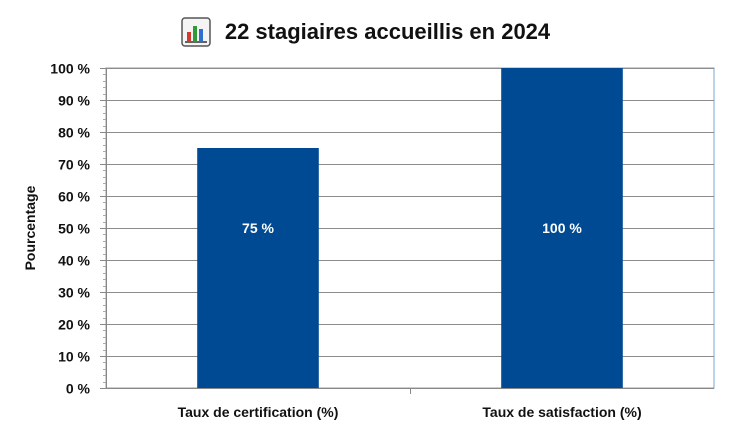 The height and width of the screenshot is (431, 731). What do you see at coordinates (258, 228) in the screenshot?
I see `bar-value-label: 75 %` at bounding box center [258, 228].